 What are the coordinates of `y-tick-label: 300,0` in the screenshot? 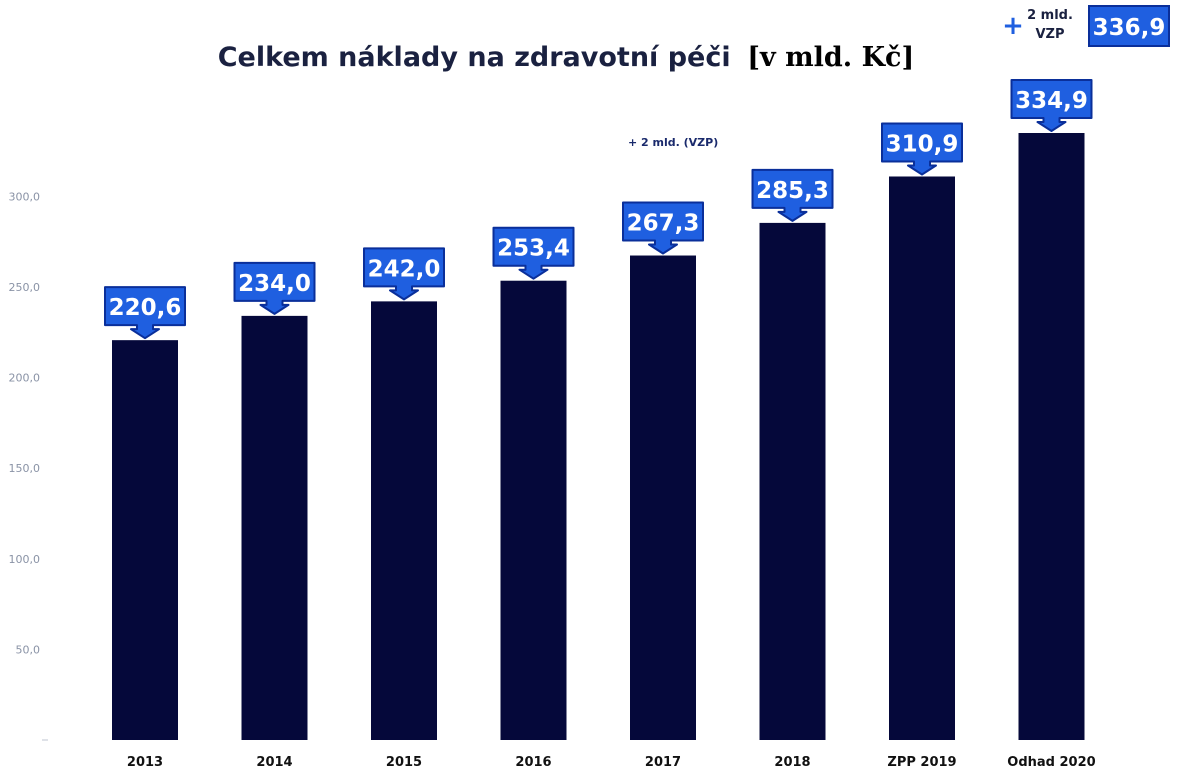 It's located at (25, 196).